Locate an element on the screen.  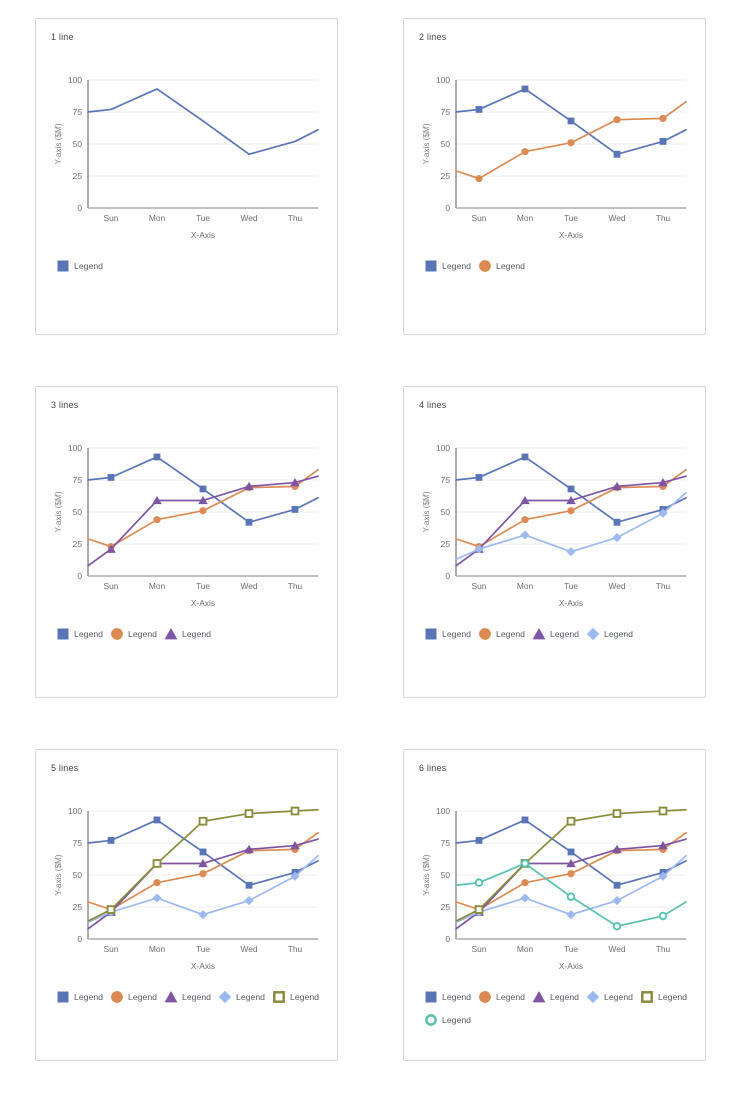
legend-row: Legend Legend Legend Legend is located at coordinates (557, 634).